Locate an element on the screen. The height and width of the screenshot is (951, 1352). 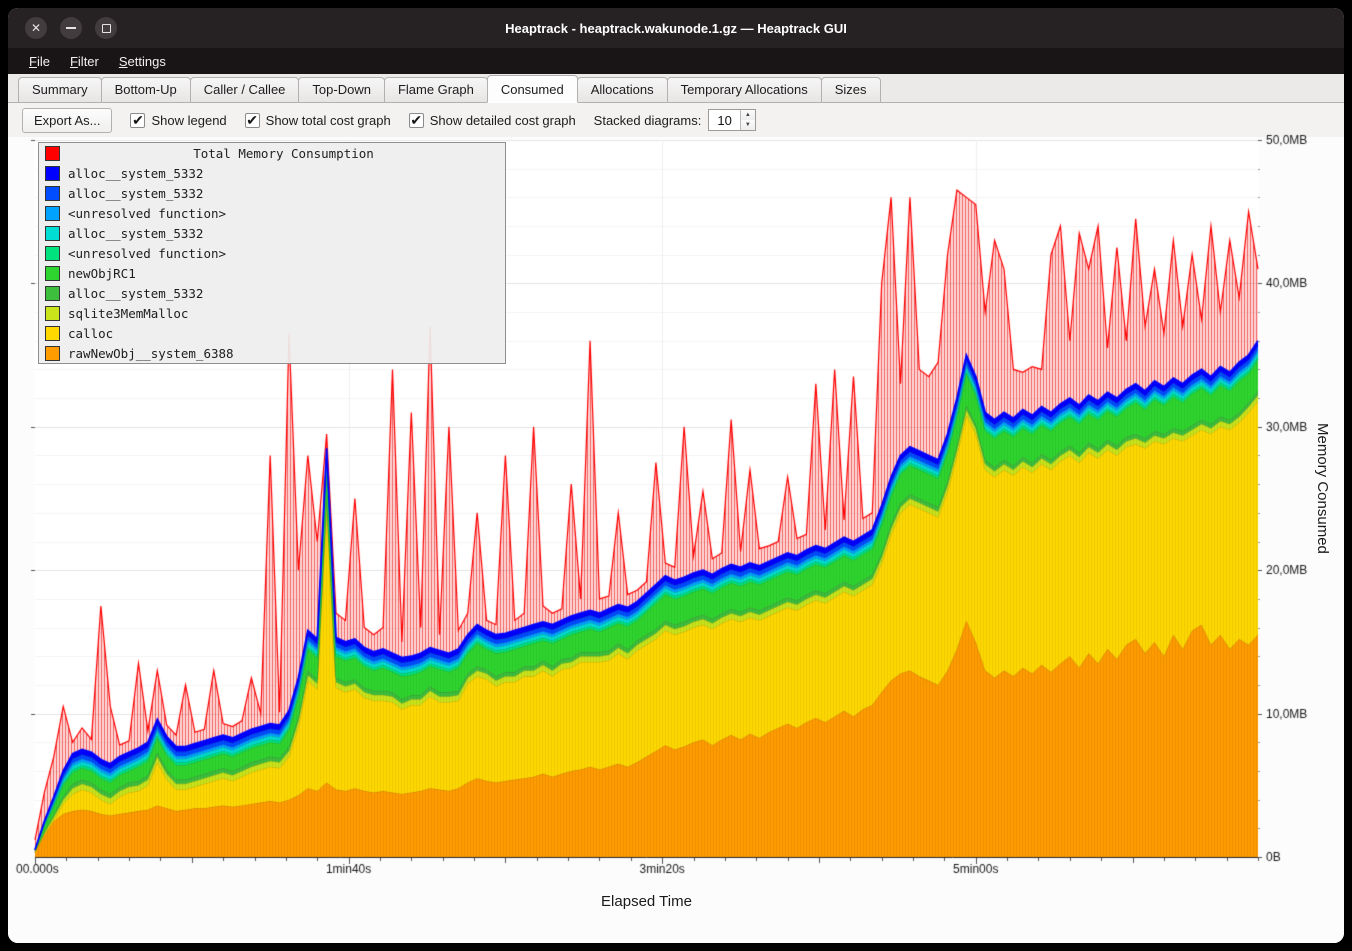
menu-file: File is located at coordinates (39, 61).